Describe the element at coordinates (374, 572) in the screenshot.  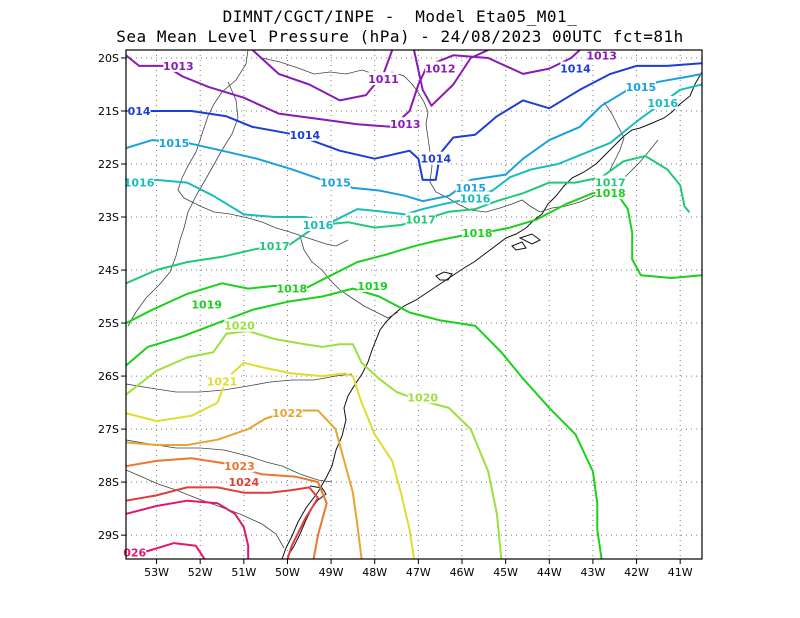
I see `x-tick-label: 48W` at that location.